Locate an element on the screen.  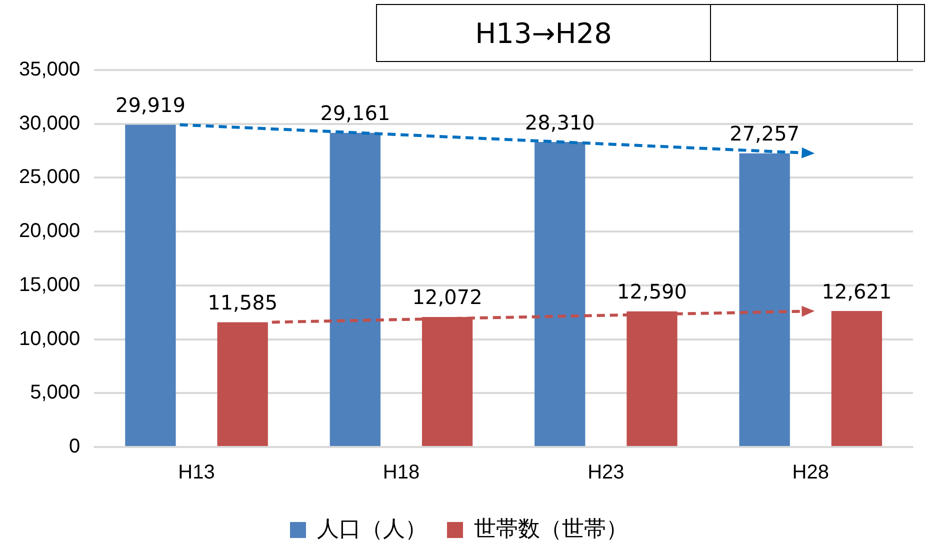
data-label: 29,919 is located at coordinates (150, 104).